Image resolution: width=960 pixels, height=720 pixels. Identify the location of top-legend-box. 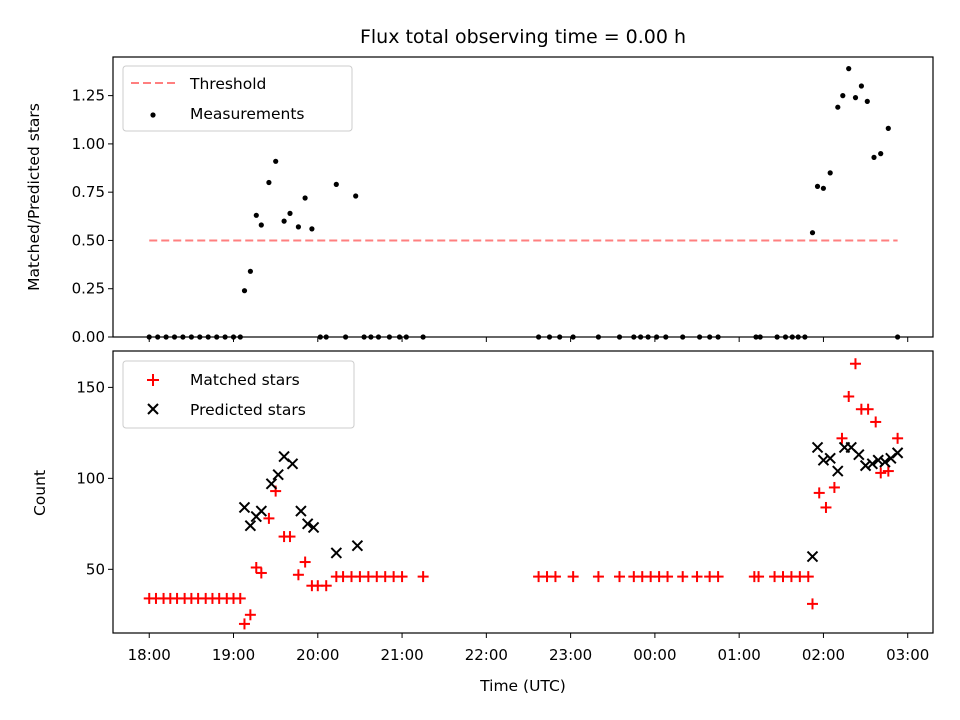
(237, 98).